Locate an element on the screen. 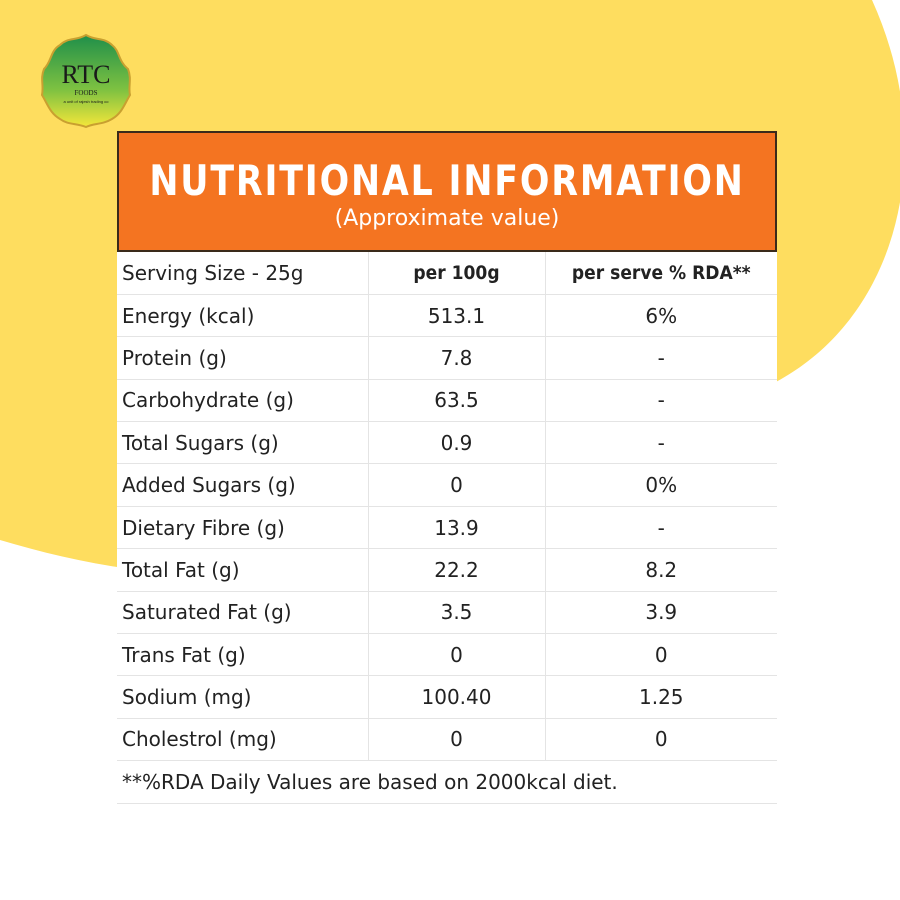  table-row: Protein (g) 7.8- is located at coordinates (447, 358).